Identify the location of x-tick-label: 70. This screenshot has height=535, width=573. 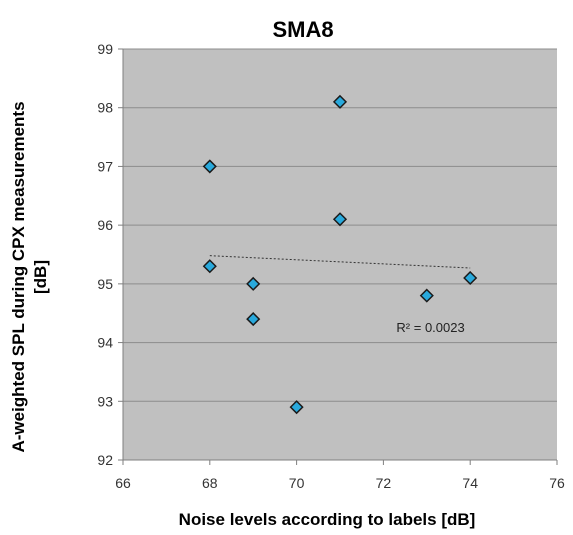
(297, 483).